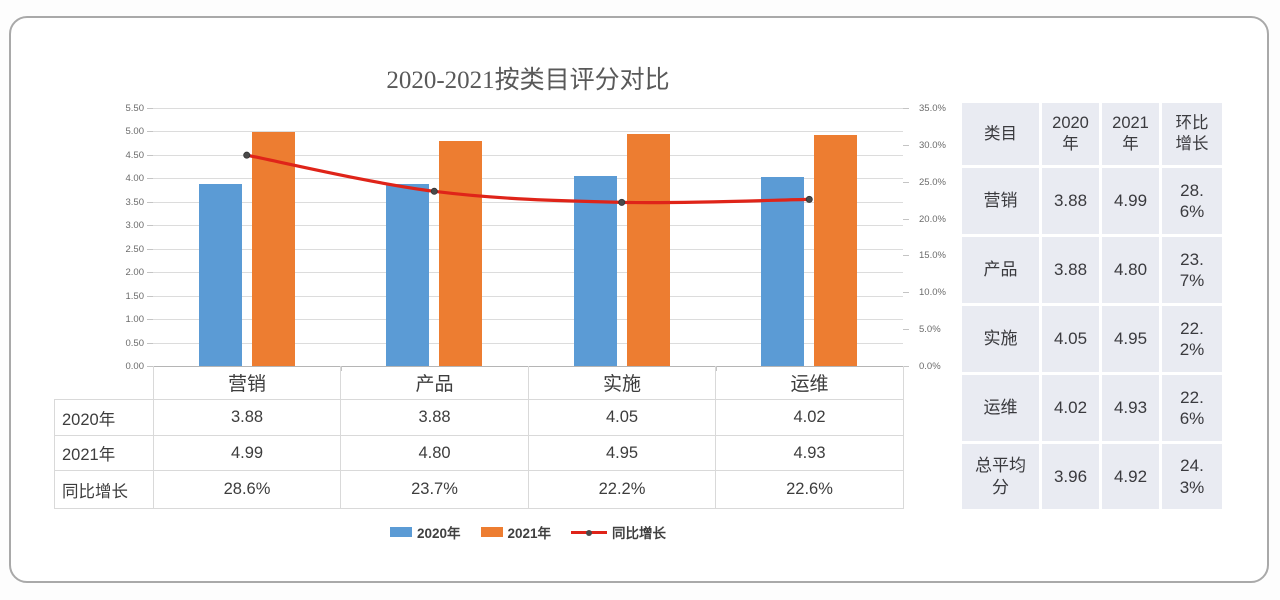 The width and height of the screenshot is (1280, 600). What do you see at coordinates (135, 273) in the screenshot?
I see `left-axis-tick-label: 2.00` at bounding box center [135, 273].